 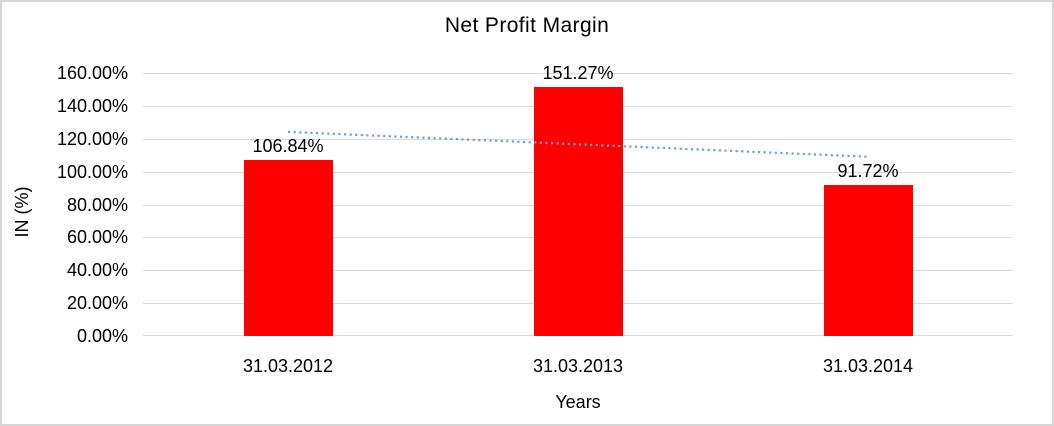 I want to click on bar-31.03.2014, so click(x=868, y=260).